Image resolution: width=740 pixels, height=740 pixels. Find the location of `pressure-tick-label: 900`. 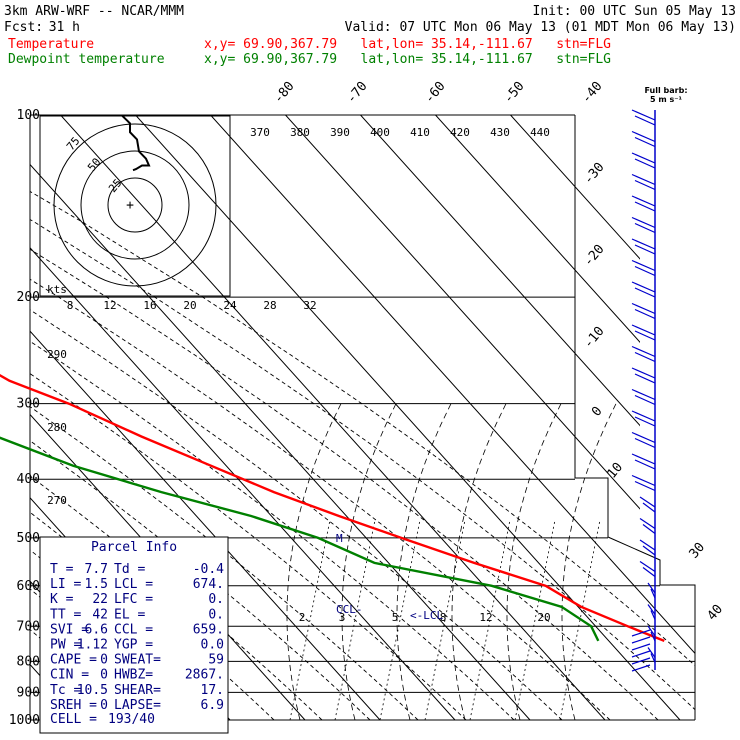

pressure-tick-label: 900 is located at coordinates (28, 692).